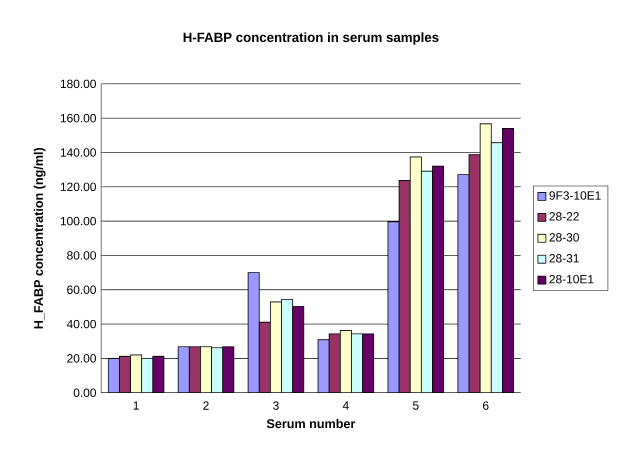  I want to click on legend-label: 9F3-10E1, so click(575, 195).